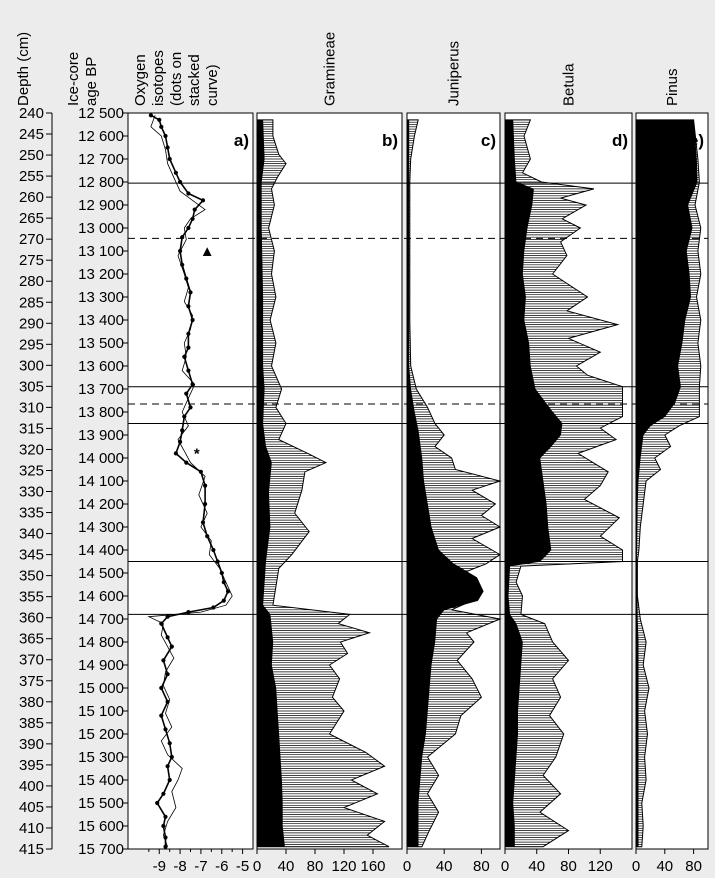 The image size is (715, 878). I want to click on panel-d-letter: d), so click(620, 140).